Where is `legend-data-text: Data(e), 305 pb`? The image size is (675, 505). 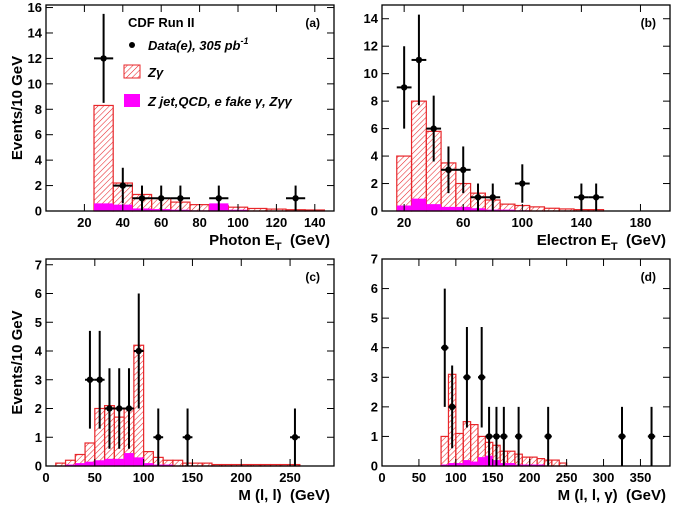 legend-data-text: Data(e), 305 pb is located at coordinates (194, 45).